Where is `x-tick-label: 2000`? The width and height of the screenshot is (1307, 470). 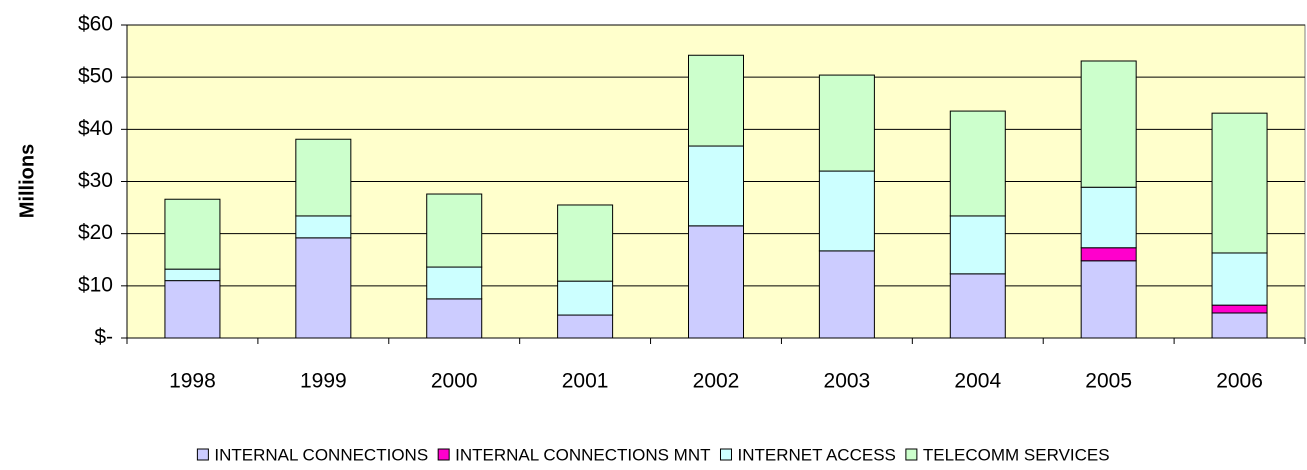 x-tick-label: 2000 is located at coordinates (454, 381).